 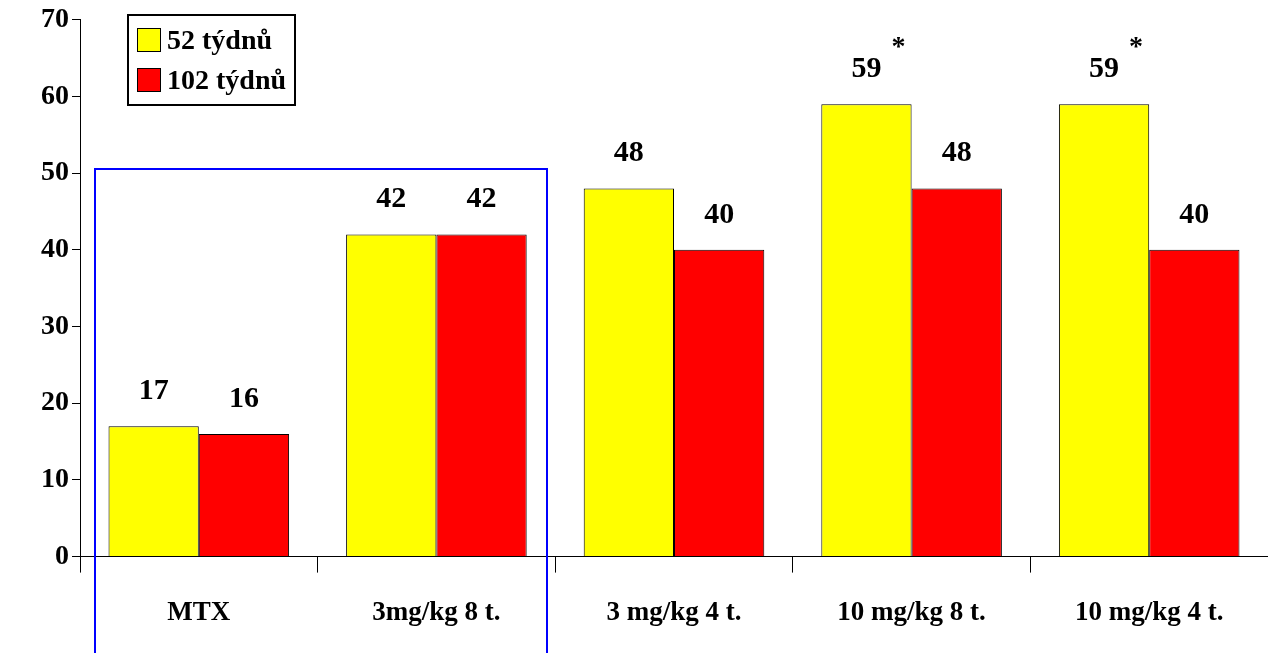 I want to click on legend-label: 102 týdnů, so click(x=227, y=80).